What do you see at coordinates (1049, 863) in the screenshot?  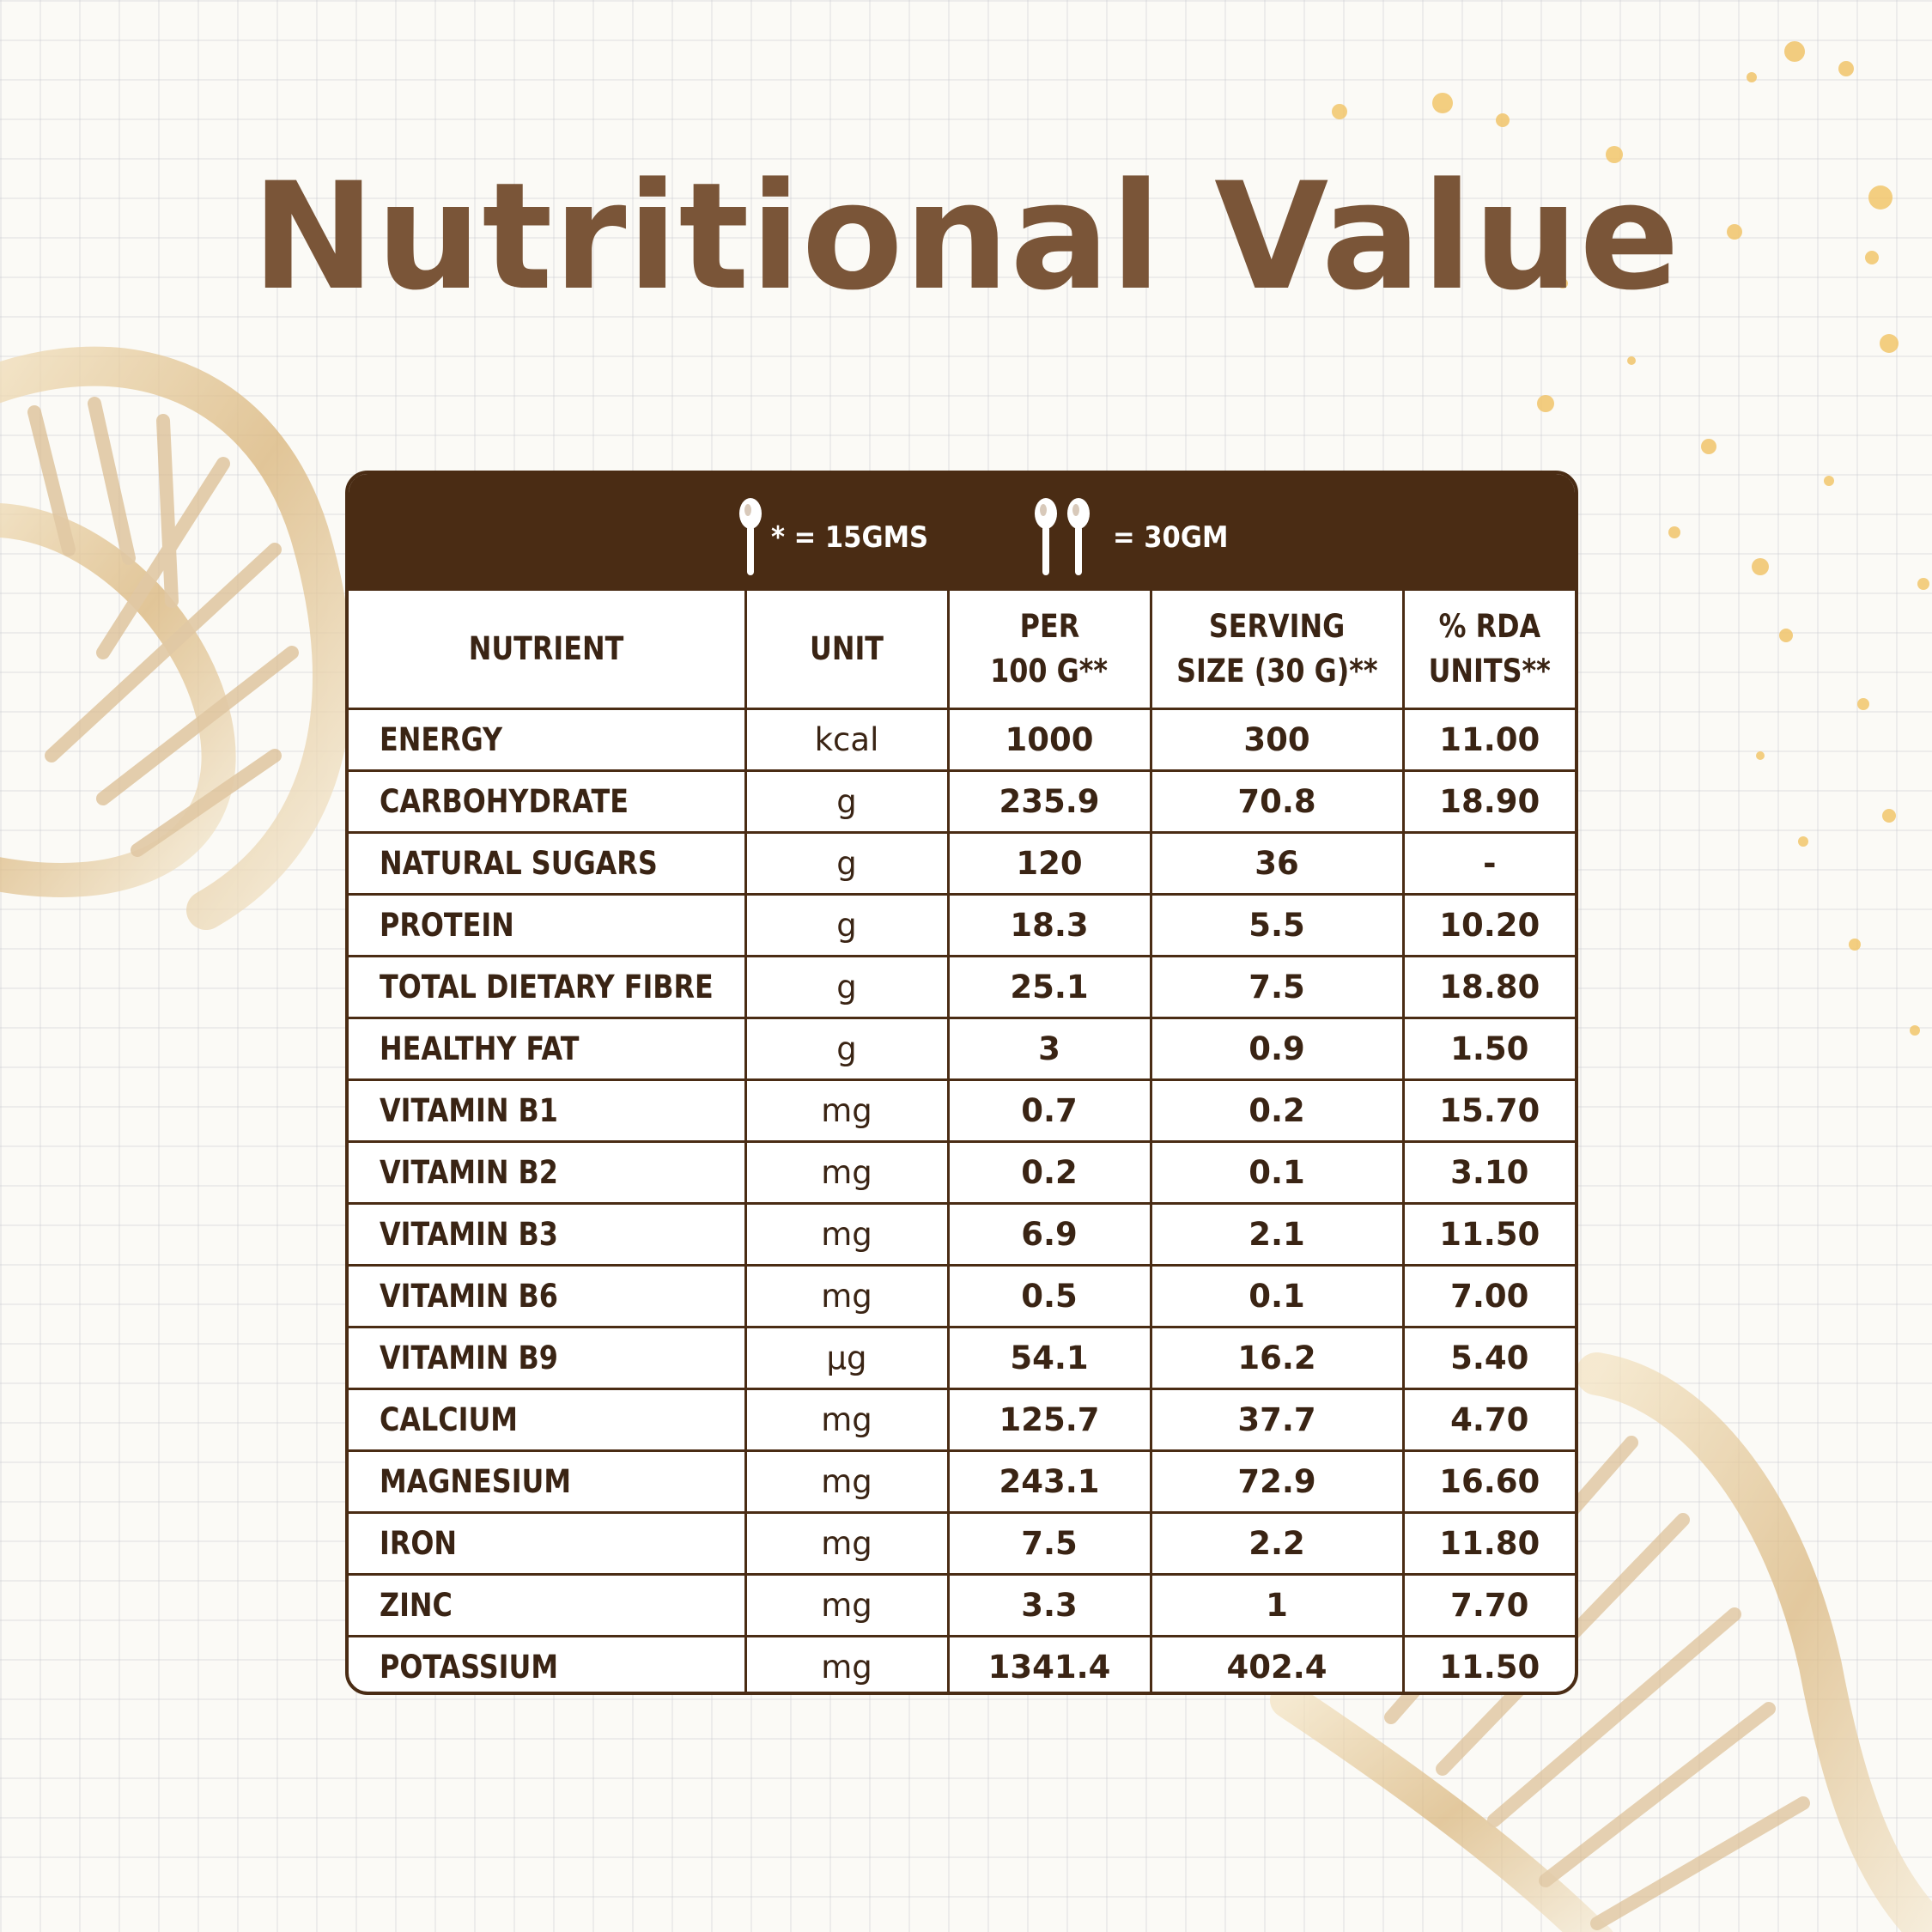 I see `per-100g-value: 120` at bounding box center [1049, 863].